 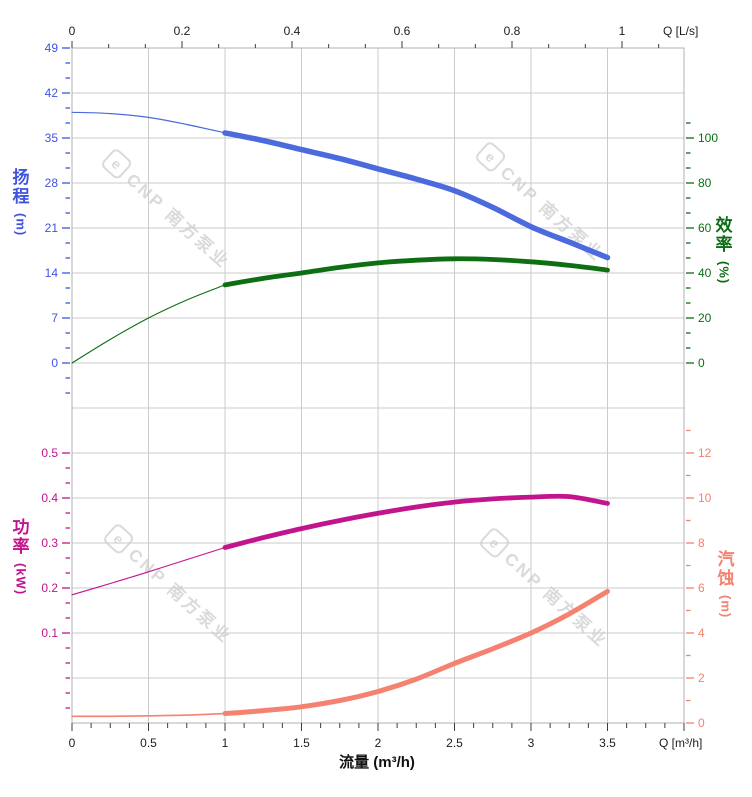 What do you see at coordinates (416, 652) in the screenshot?
I see `npsh-curve` at bounding box center [416, 652].